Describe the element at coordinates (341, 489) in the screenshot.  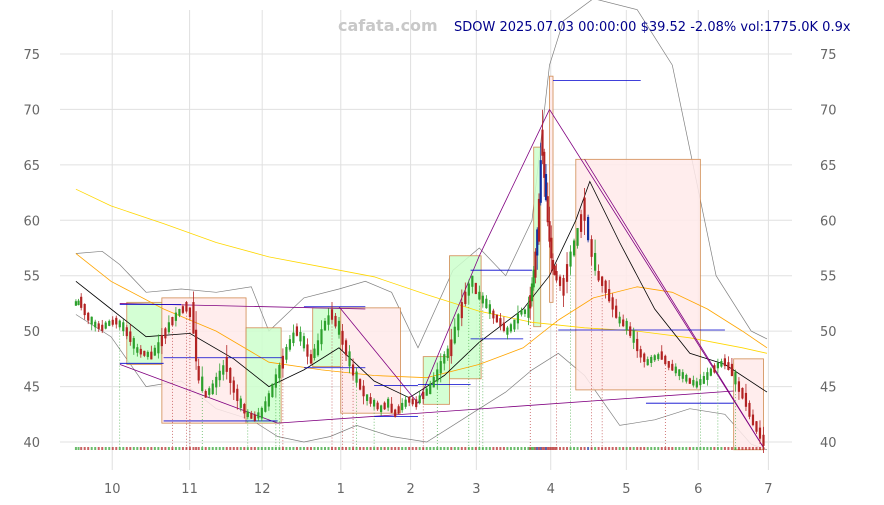
I see `x-tick-label: 1` at that location.